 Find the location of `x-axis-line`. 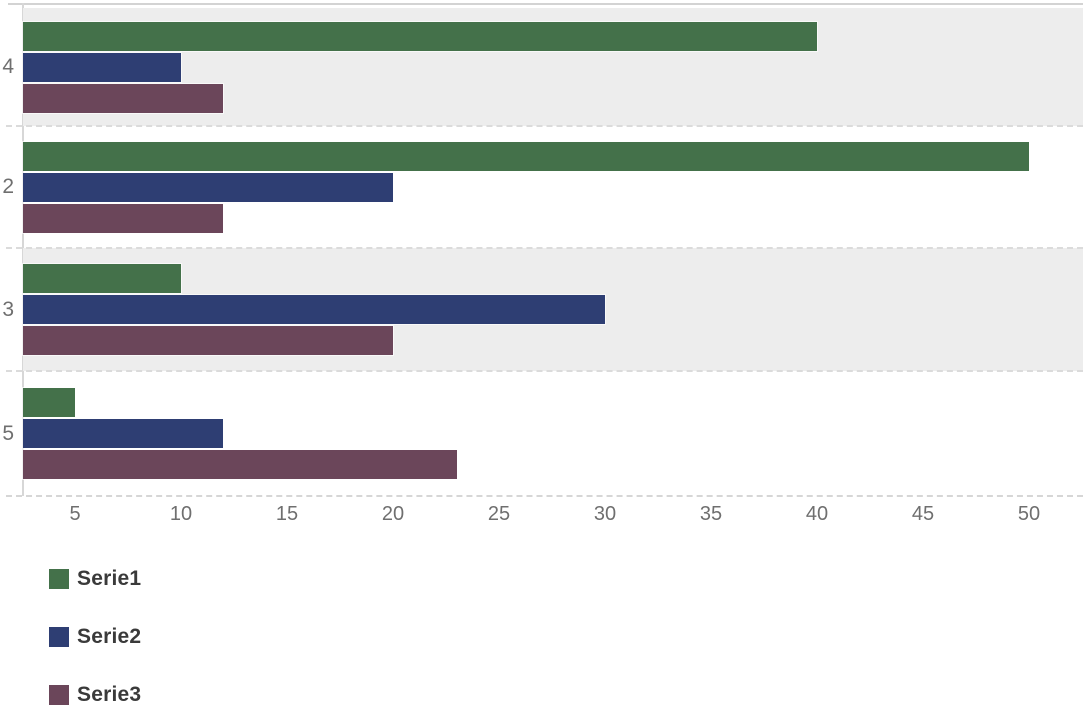

x-axis-line is located at coordinates (544, 496).